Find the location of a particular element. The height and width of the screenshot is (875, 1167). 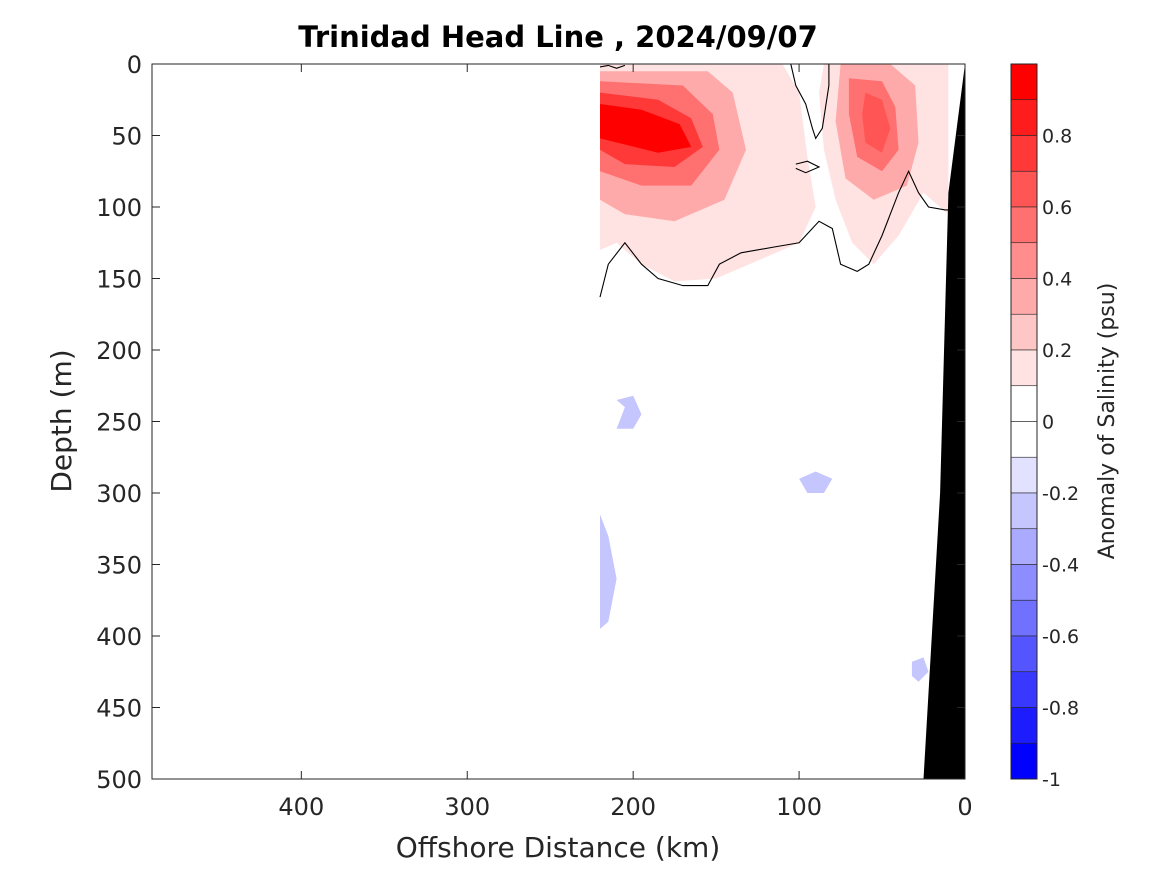

y-tick-label: 300 is located at coordinates (119, 494).